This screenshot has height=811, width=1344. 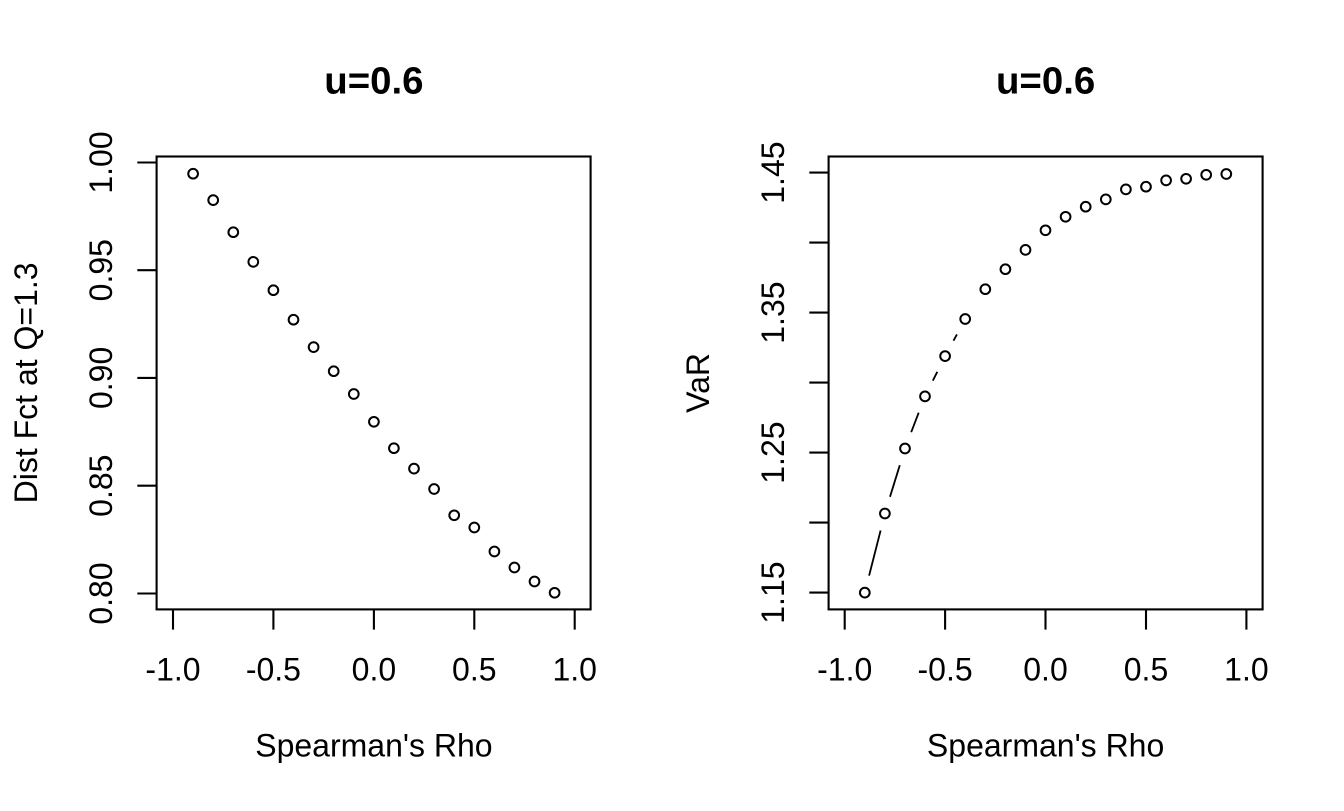 What do you see at coordinates (101, 486) in the screenshot?
I see `svg-text: 0.85` at bounding box center [101, 486].